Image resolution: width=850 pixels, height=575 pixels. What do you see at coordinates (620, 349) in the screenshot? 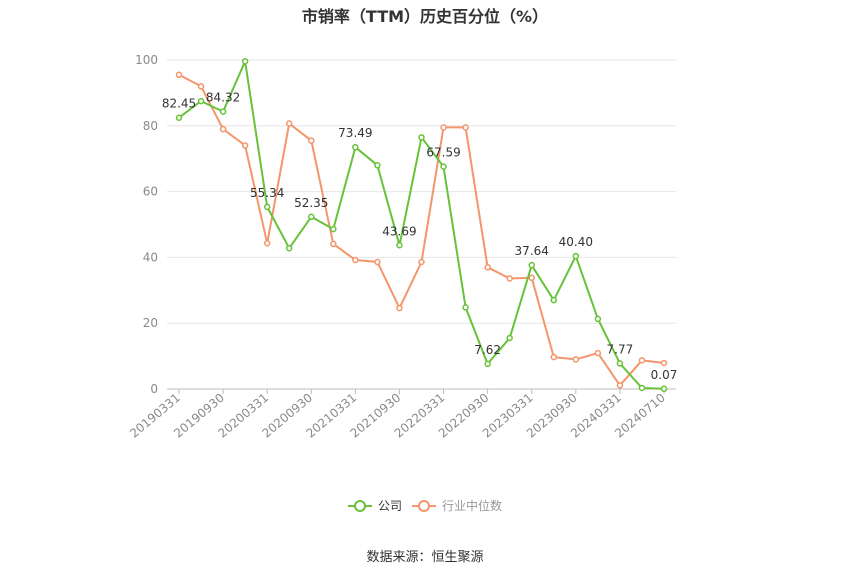
I see `data-label: 7.77` at bounding box center [620, 349].